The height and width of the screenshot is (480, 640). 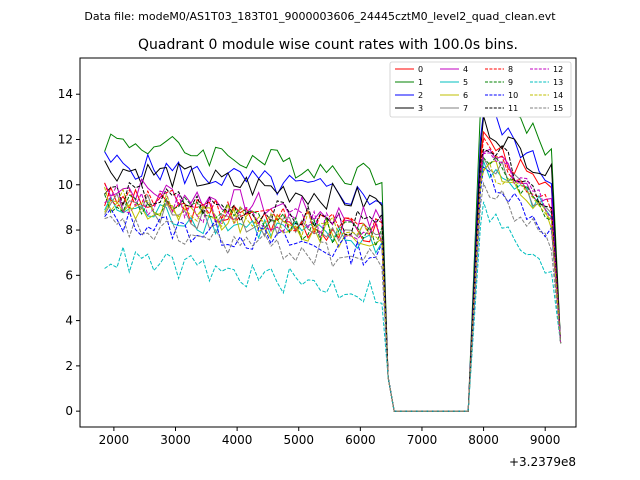 What do you see at coordinates (65, 94) in the screenshot?
I see `y-tick-label: 14` at bounding box center [65, 94].